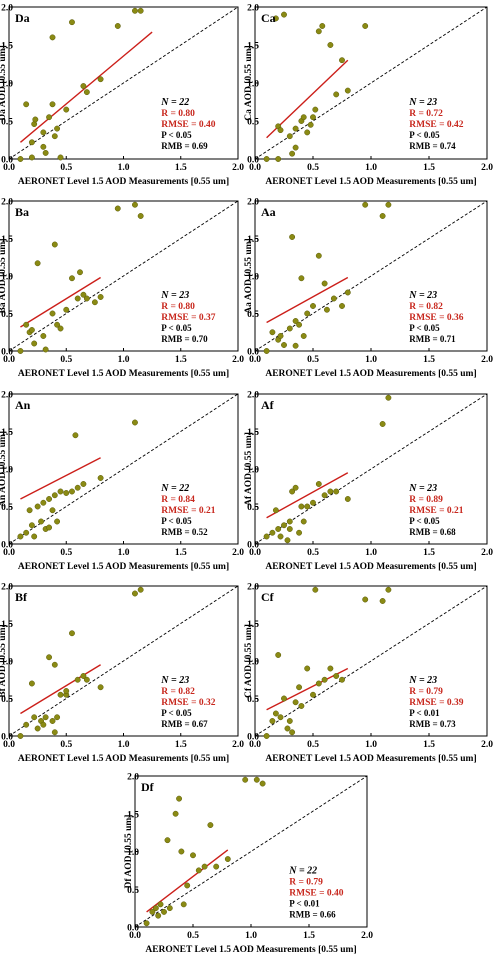 This screenshot has height=955, width=500. I want to click on panel-label: Ba, so click(22, 212).